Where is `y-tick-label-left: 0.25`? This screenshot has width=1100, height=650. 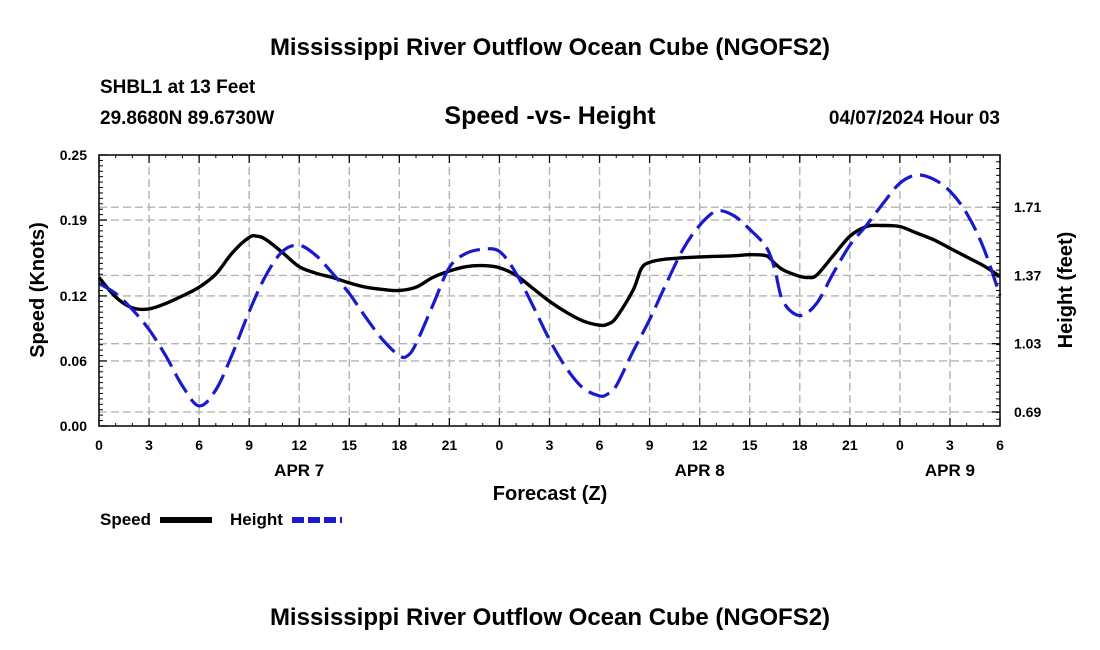
y-tick-label-left: 0.25 is located at coordinates (73, 155).